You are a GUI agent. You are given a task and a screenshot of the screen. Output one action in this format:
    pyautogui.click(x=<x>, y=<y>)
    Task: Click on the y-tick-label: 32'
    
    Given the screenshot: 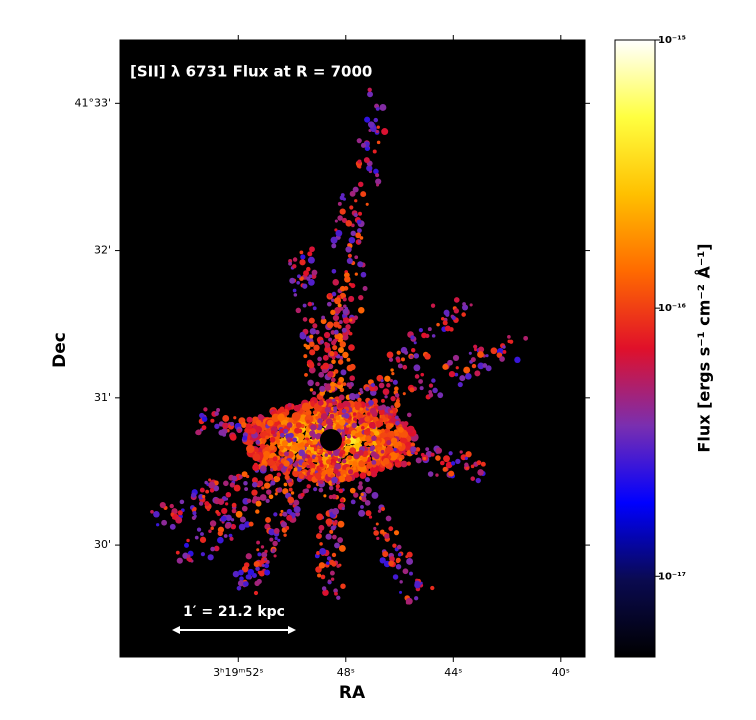 What is the action you would take?
    pyautogui.click(x=102, y=250)
    